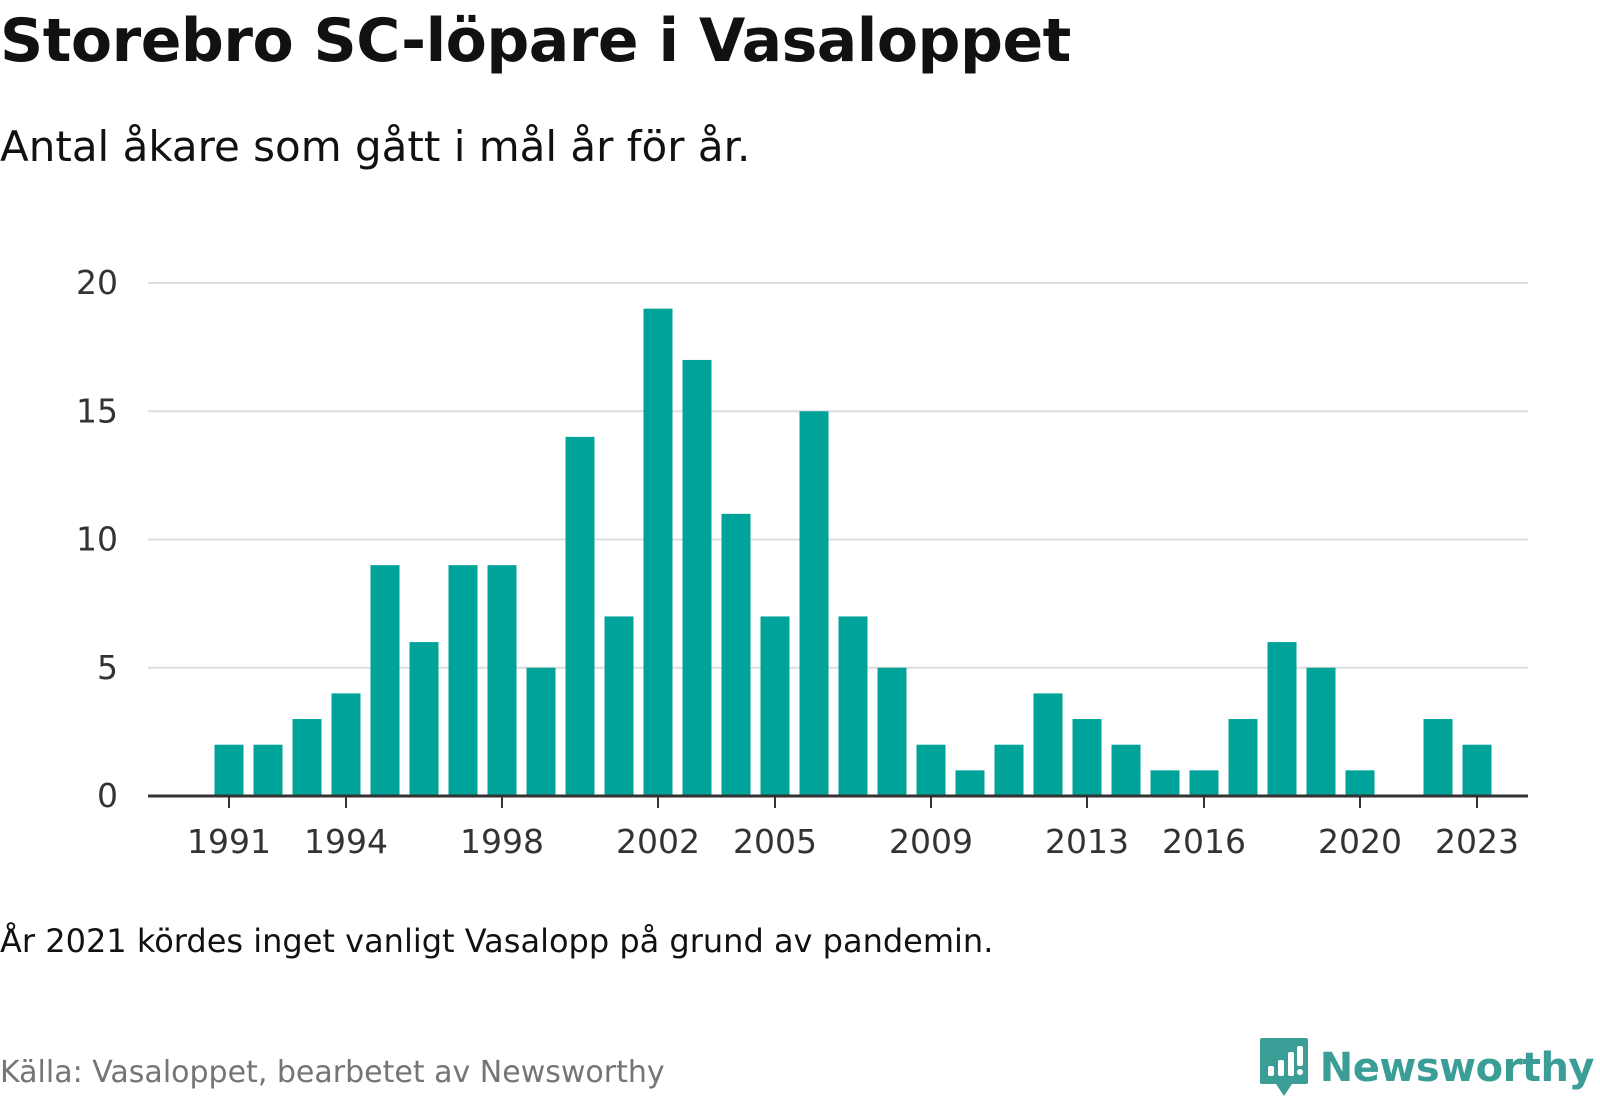  Describe the element at coordinates (346, 841) in the screenshot. I see `x-tick-label: 1994` at that location.